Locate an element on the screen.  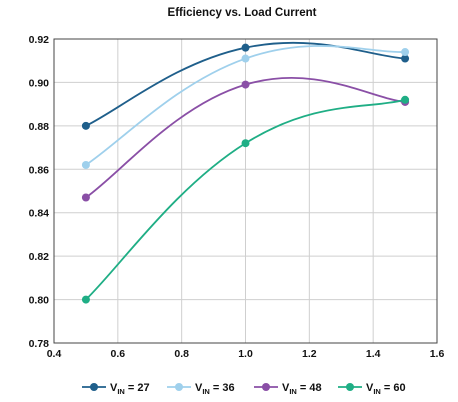
x-tick-label: 0.6 is located at coordinates (118, 354).